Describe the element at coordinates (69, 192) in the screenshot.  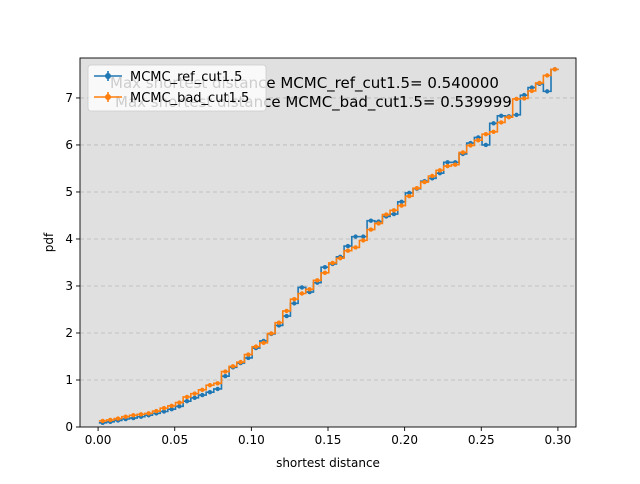
I see `y-tick-label: 5` at that location.